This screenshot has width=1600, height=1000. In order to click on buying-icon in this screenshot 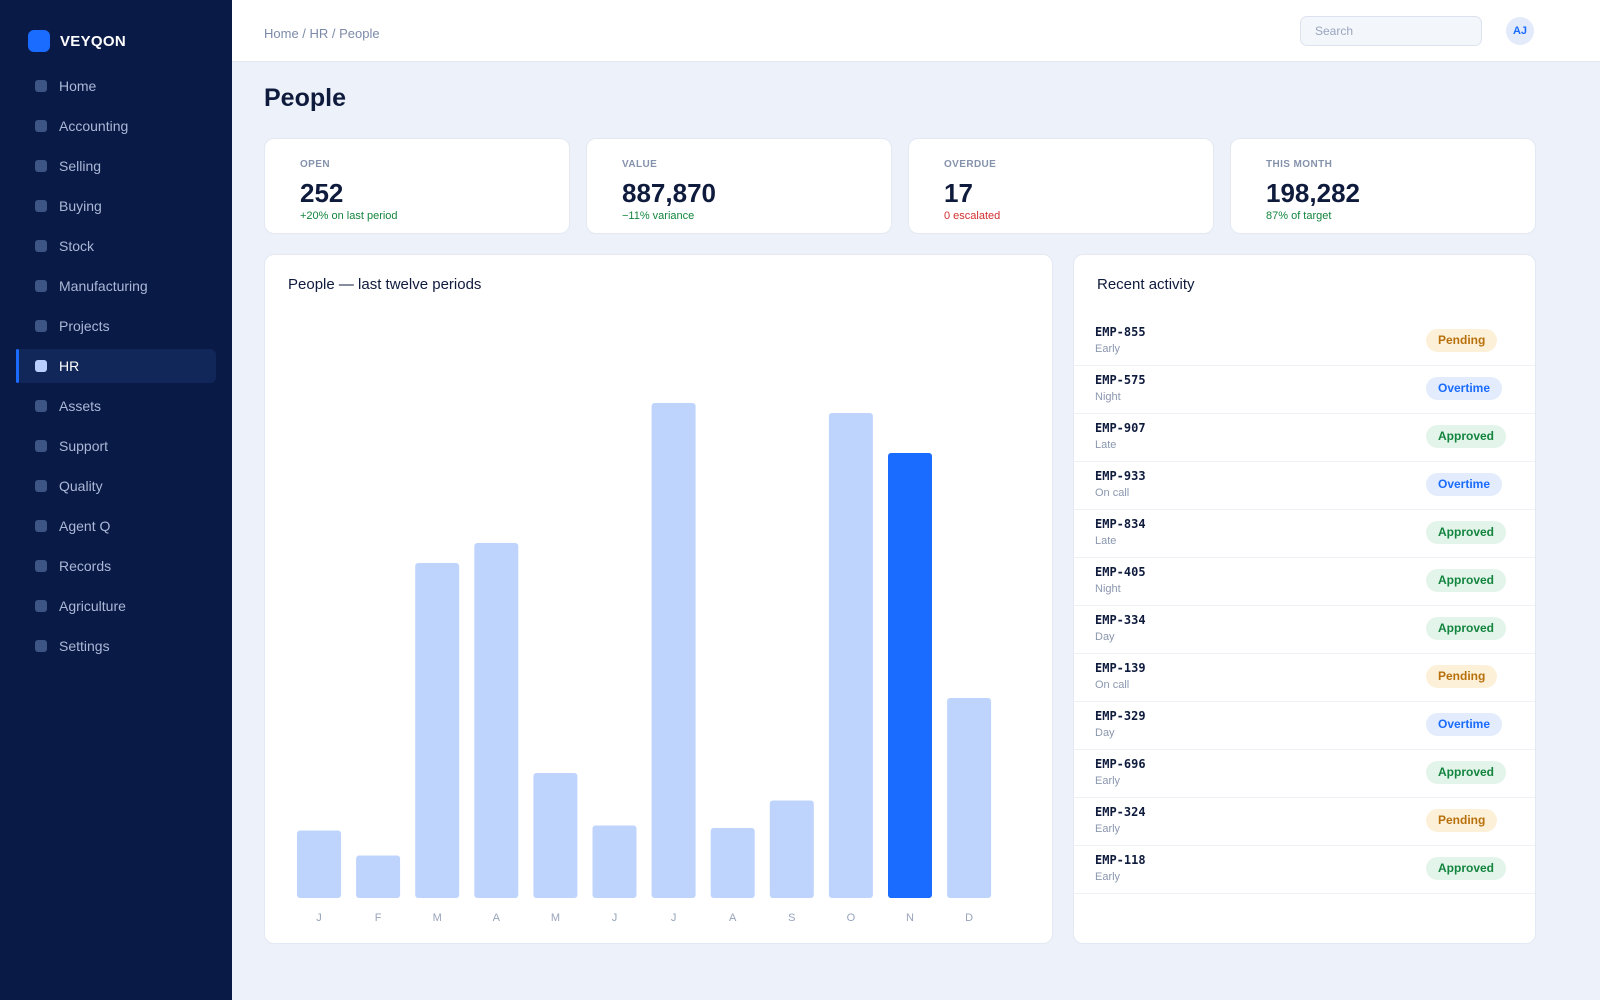, I will do `click(41, 206)`.